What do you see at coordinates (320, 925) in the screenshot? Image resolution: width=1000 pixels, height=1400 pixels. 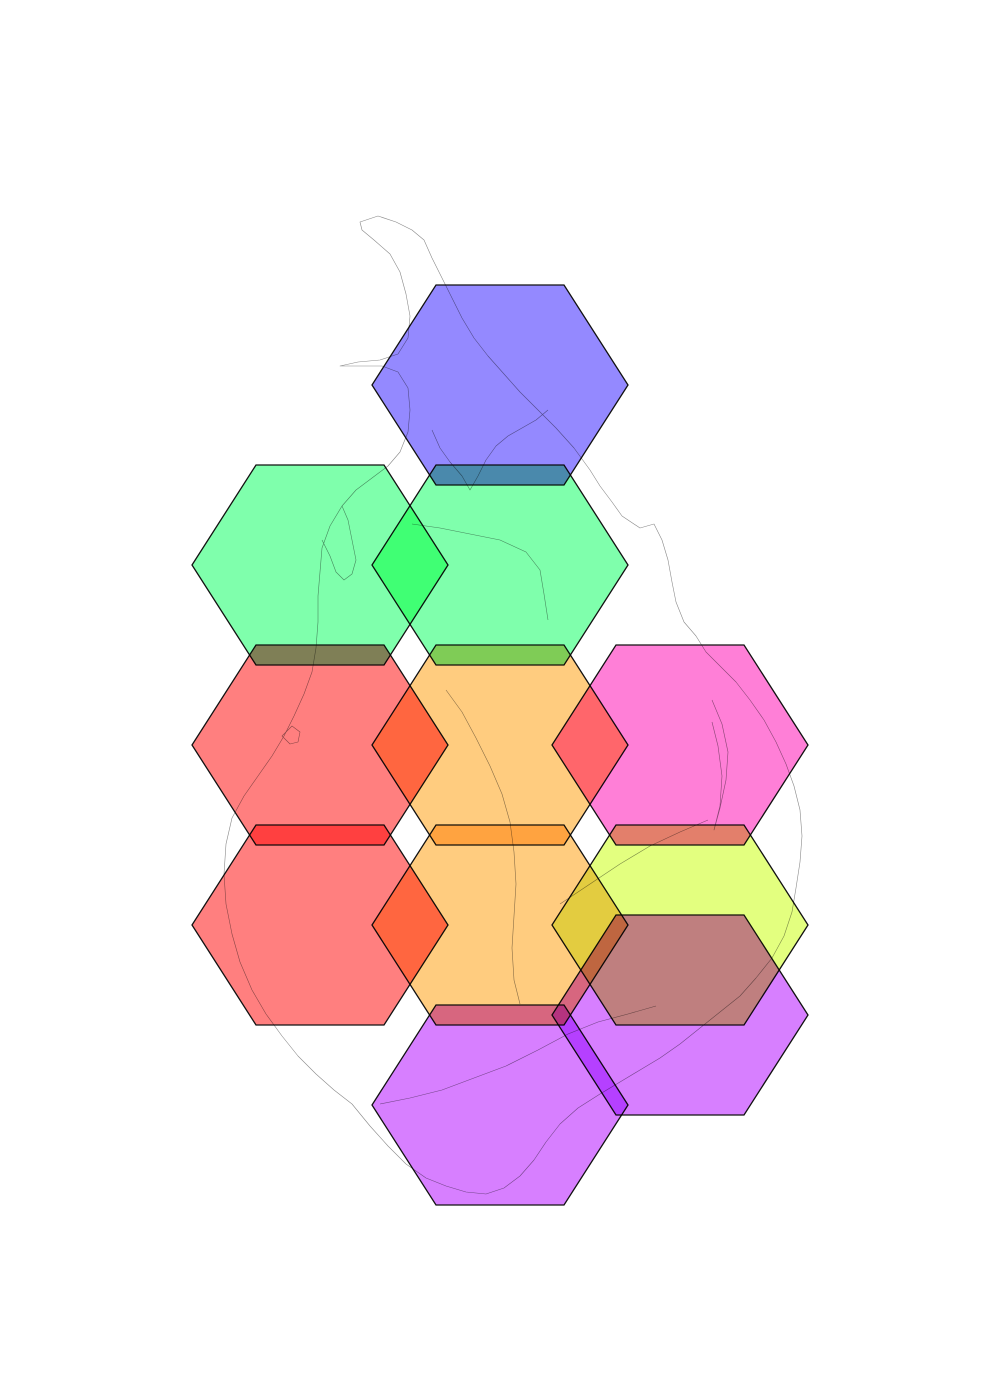 I see `hex-lower-west` at bounding box center [320, 925].